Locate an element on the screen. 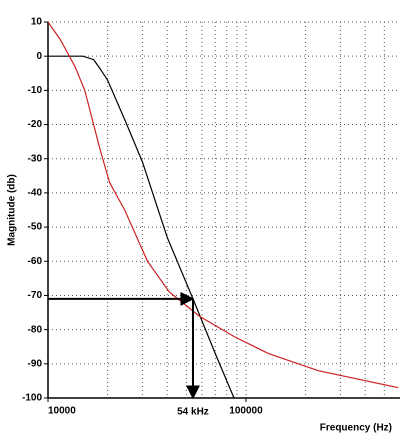 The width and height of the screenshot is (400, 443). annotation-label: 54 kHz is located at coordinates (193, 412).